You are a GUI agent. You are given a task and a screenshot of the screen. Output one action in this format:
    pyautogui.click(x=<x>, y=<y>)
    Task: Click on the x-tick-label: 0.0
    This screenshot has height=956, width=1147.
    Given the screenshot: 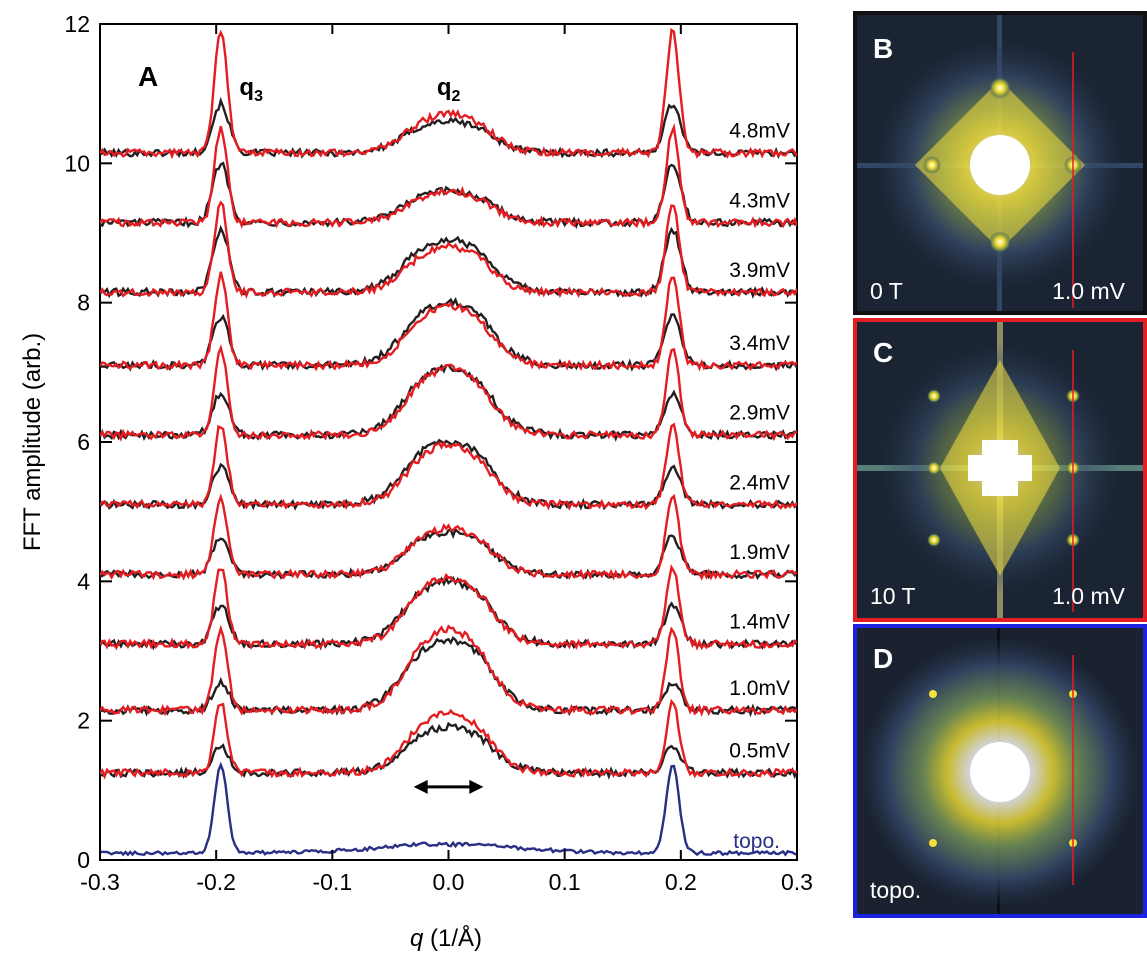 What is the action you would take?
    pyautogui.click(x=449, y=882)
    